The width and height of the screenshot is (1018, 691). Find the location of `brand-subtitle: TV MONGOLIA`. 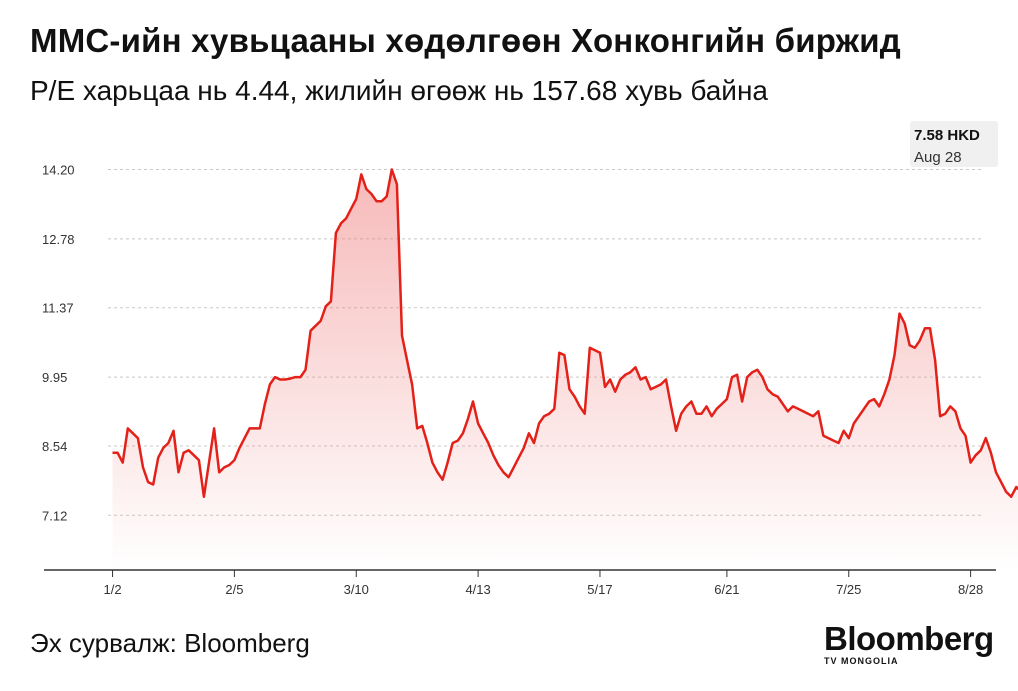

brand-subtitle: TV MONGOLIA is located at coordinates (861, 661).